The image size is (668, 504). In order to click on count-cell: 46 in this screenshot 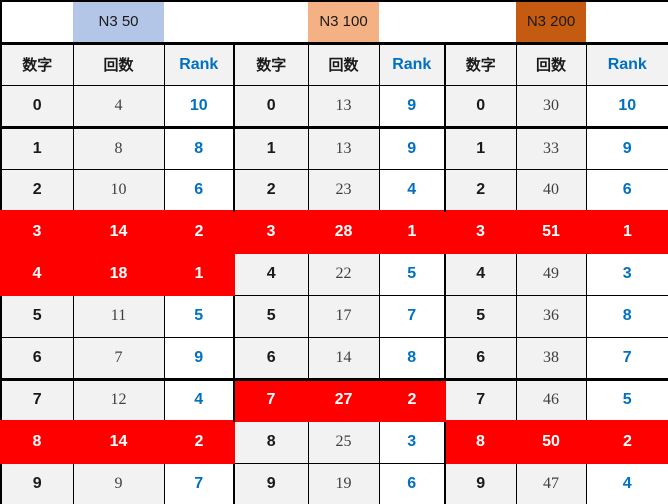, I will do `click(551, 400)`.